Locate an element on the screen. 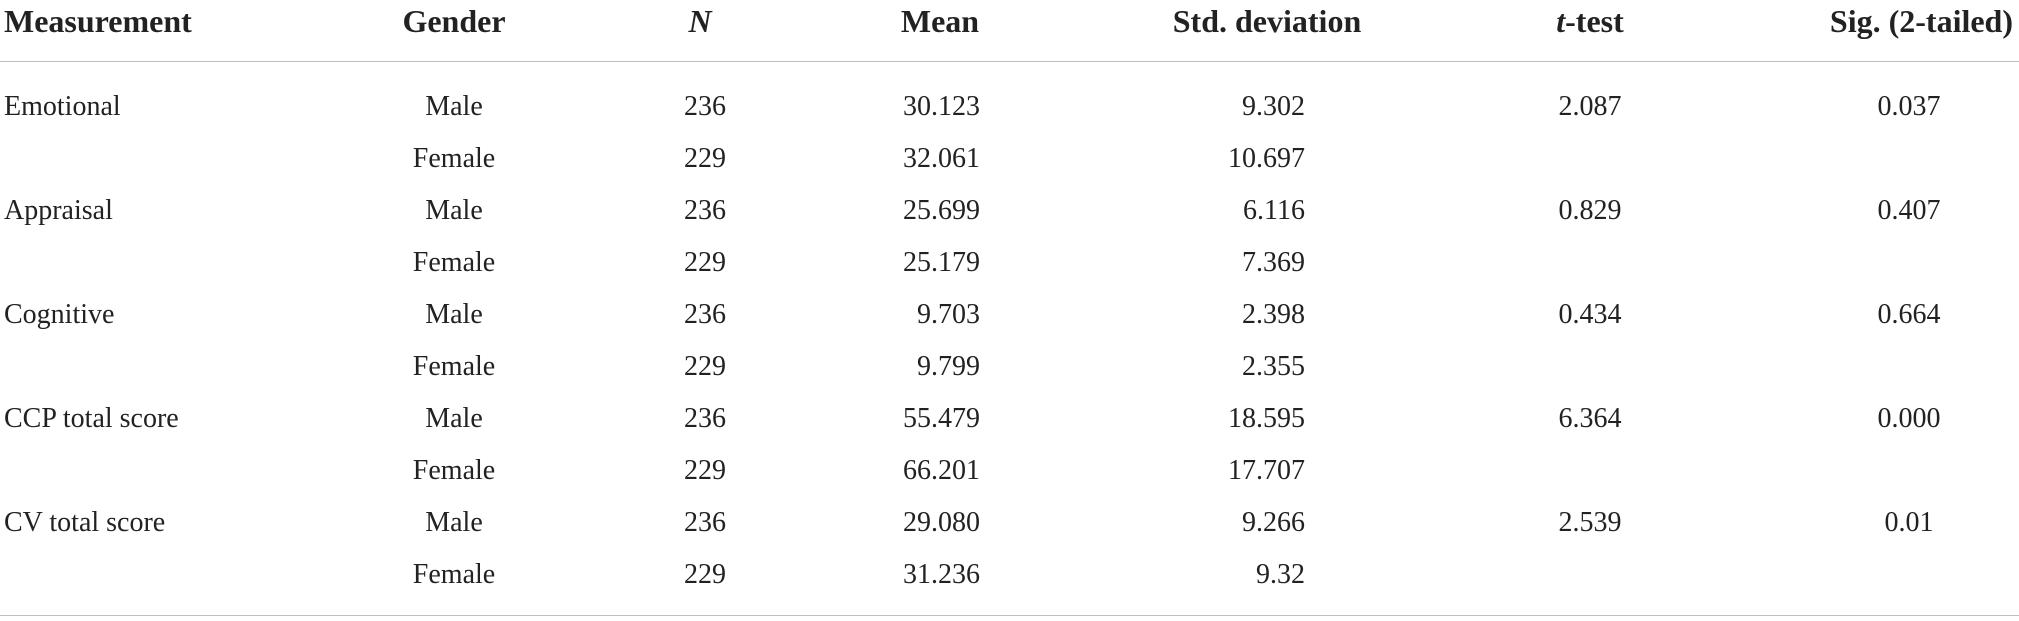 The height and width of the screenshot is (621, 2019). cell-measurement: CCP total score is located at coordinates (91, 418).